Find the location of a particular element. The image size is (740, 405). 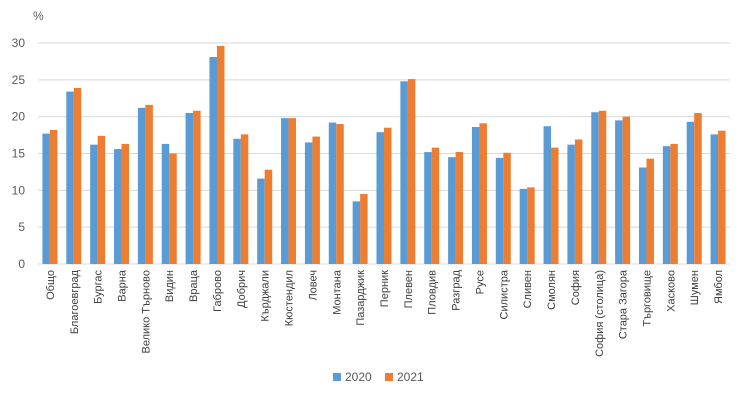

y-unit-label: % is located at coordinates (38, 16).